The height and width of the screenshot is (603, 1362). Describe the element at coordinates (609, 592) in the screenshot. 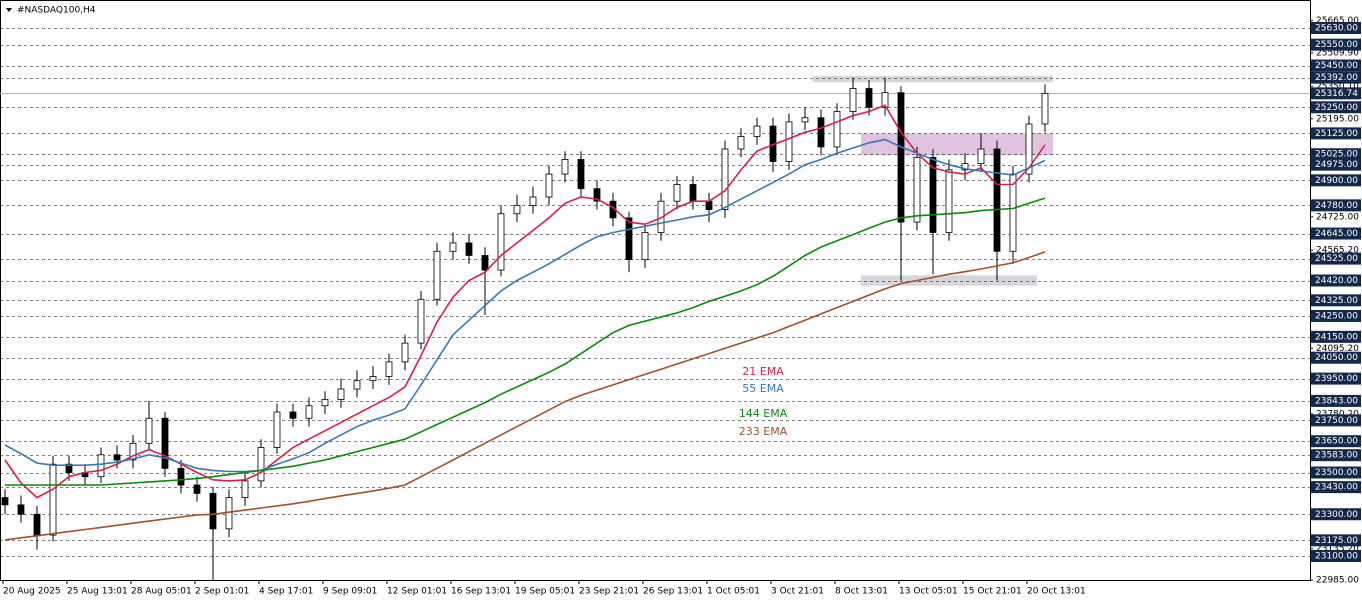

I see `x-tick-label: 23 Sep 21:01` at that location.